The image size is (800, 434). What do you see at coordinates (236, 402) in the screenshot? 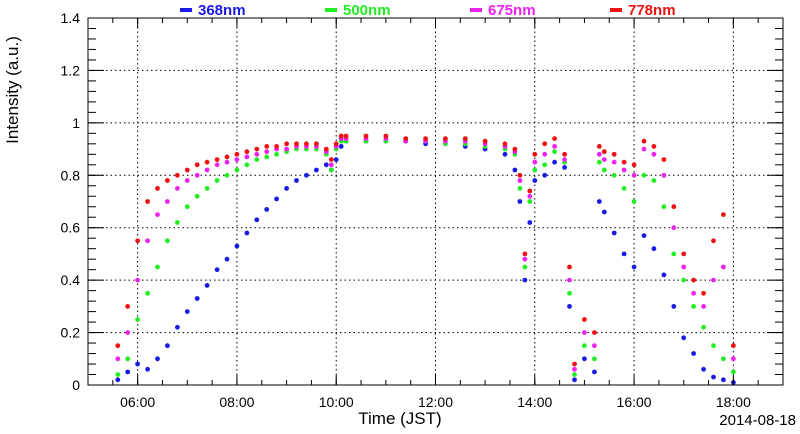
I see `x-tick-label: 08:00` at bounding box center [236, 402].